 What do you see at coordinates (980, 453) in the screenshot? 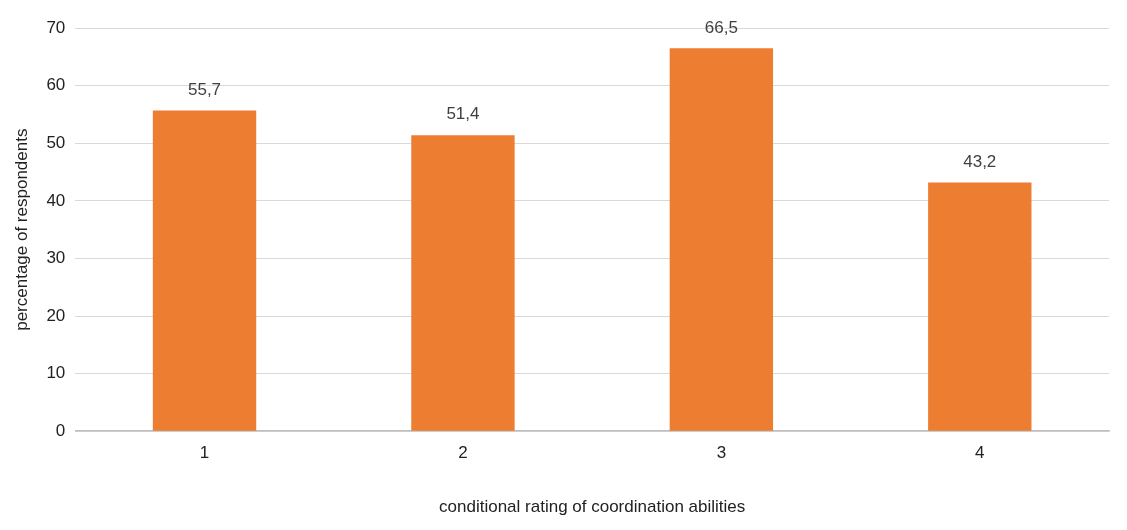
I see `x-tick-label: 4` at bounding box center [980, 453].